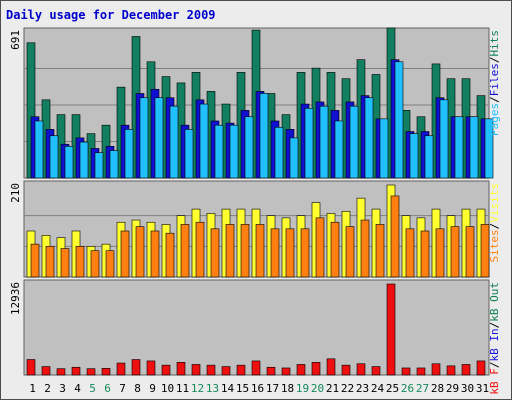 This screenshot has height=400, width=512. Describe the element at coordinates (482, 388) in the screenshot. I see `day-label-31: 31` at that location.